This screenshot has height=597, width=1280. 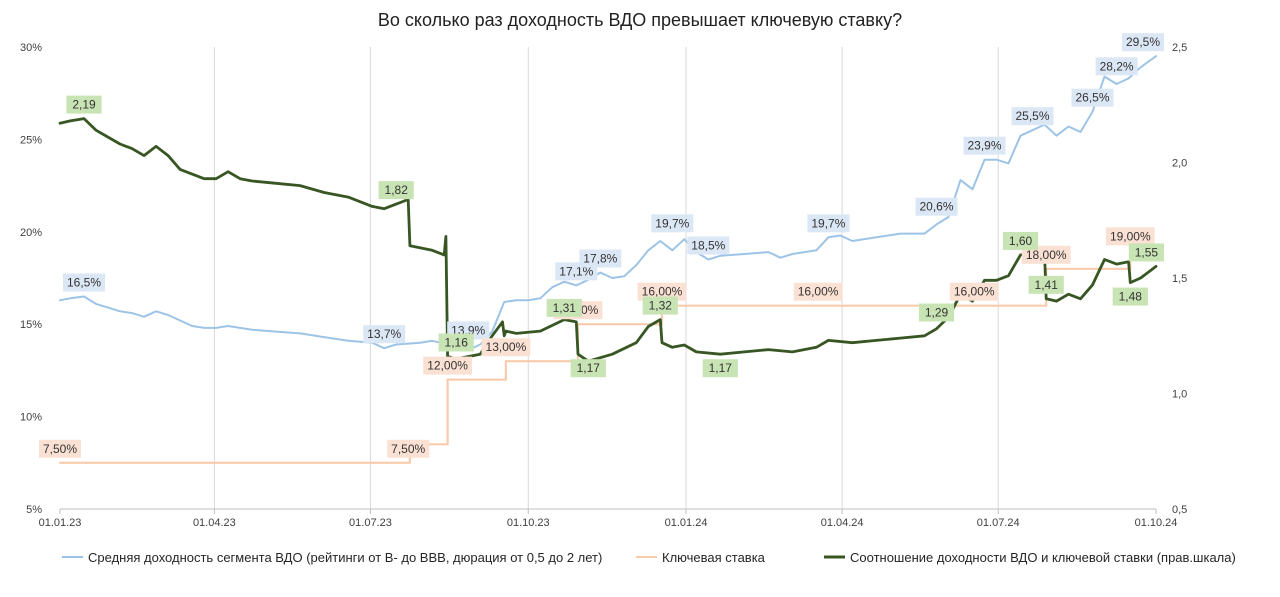 What do you see at coordinates (214, 523) in the screenshot?
I see `x-tick-label: 01.04.23` at bounding box center [214, 523].